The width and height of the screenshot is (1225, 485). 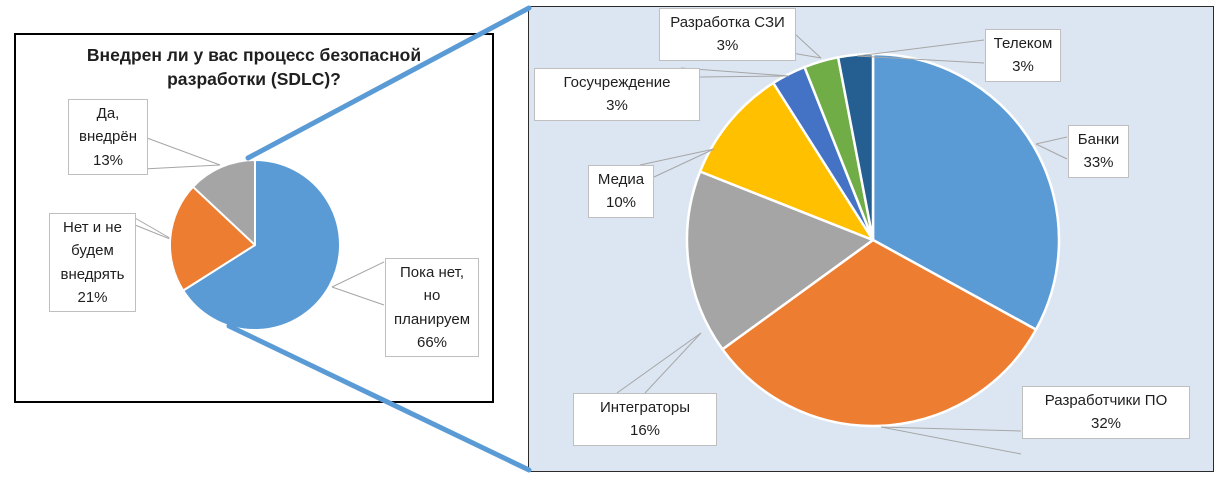 I want to click on pie-slice-planned, so click(x=261, y=245).